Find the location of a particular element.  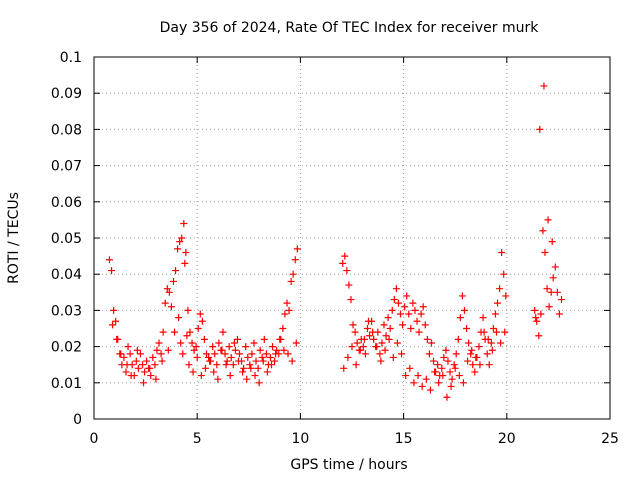

y-tick-label: 0.02 is located at coordinates (66, 348).